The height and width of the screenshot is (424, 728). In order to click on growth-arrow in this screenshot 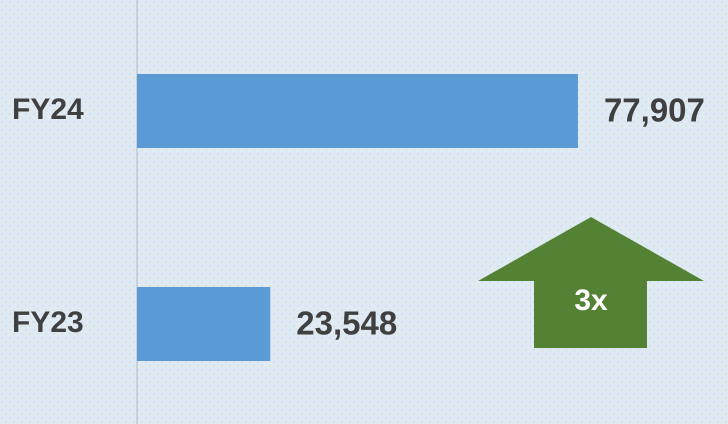, I will do `click(591, 282)`.